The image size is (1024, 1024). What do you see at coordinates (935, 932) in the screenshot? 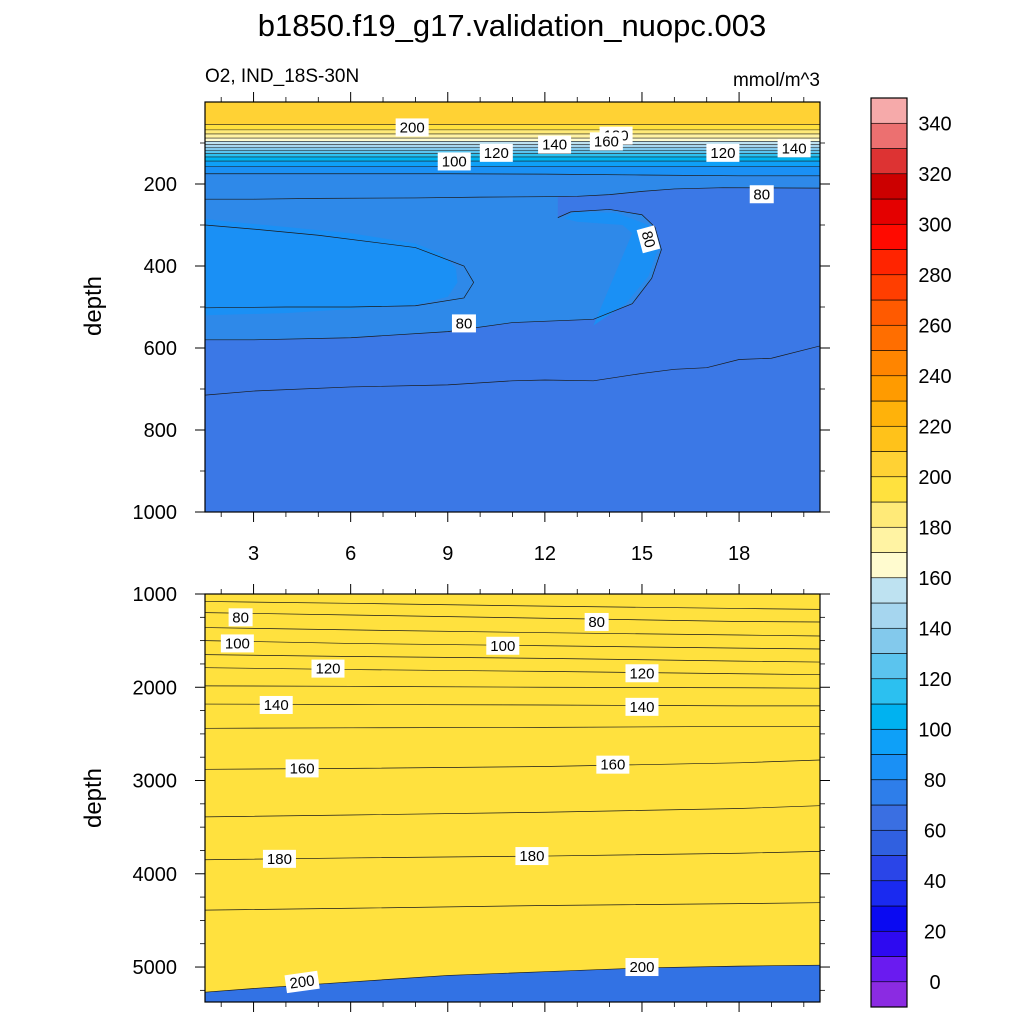
I see `colorbar-tick-label: 20` at bounding box center [935, 932].